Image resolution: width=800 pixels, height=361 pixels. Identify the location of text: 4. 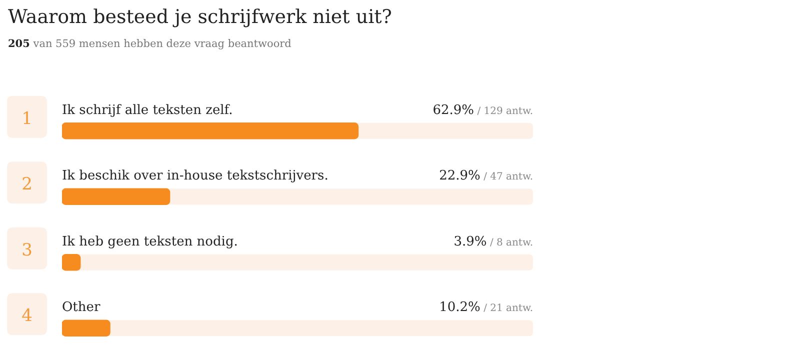
(27, 316).